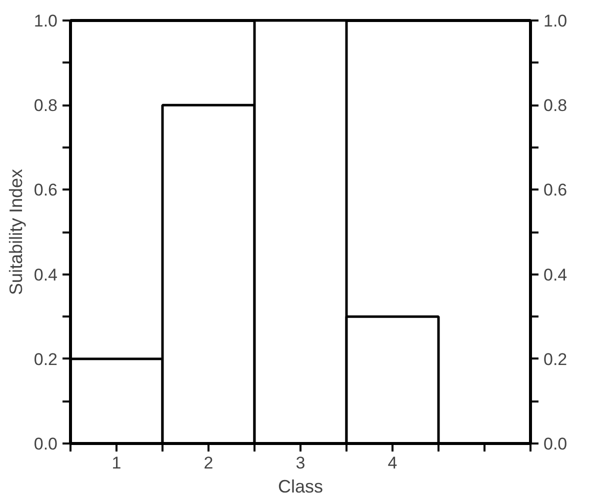 The image size is (600, 499). I want to click on x-tick-label: 3, so click(301, 463).